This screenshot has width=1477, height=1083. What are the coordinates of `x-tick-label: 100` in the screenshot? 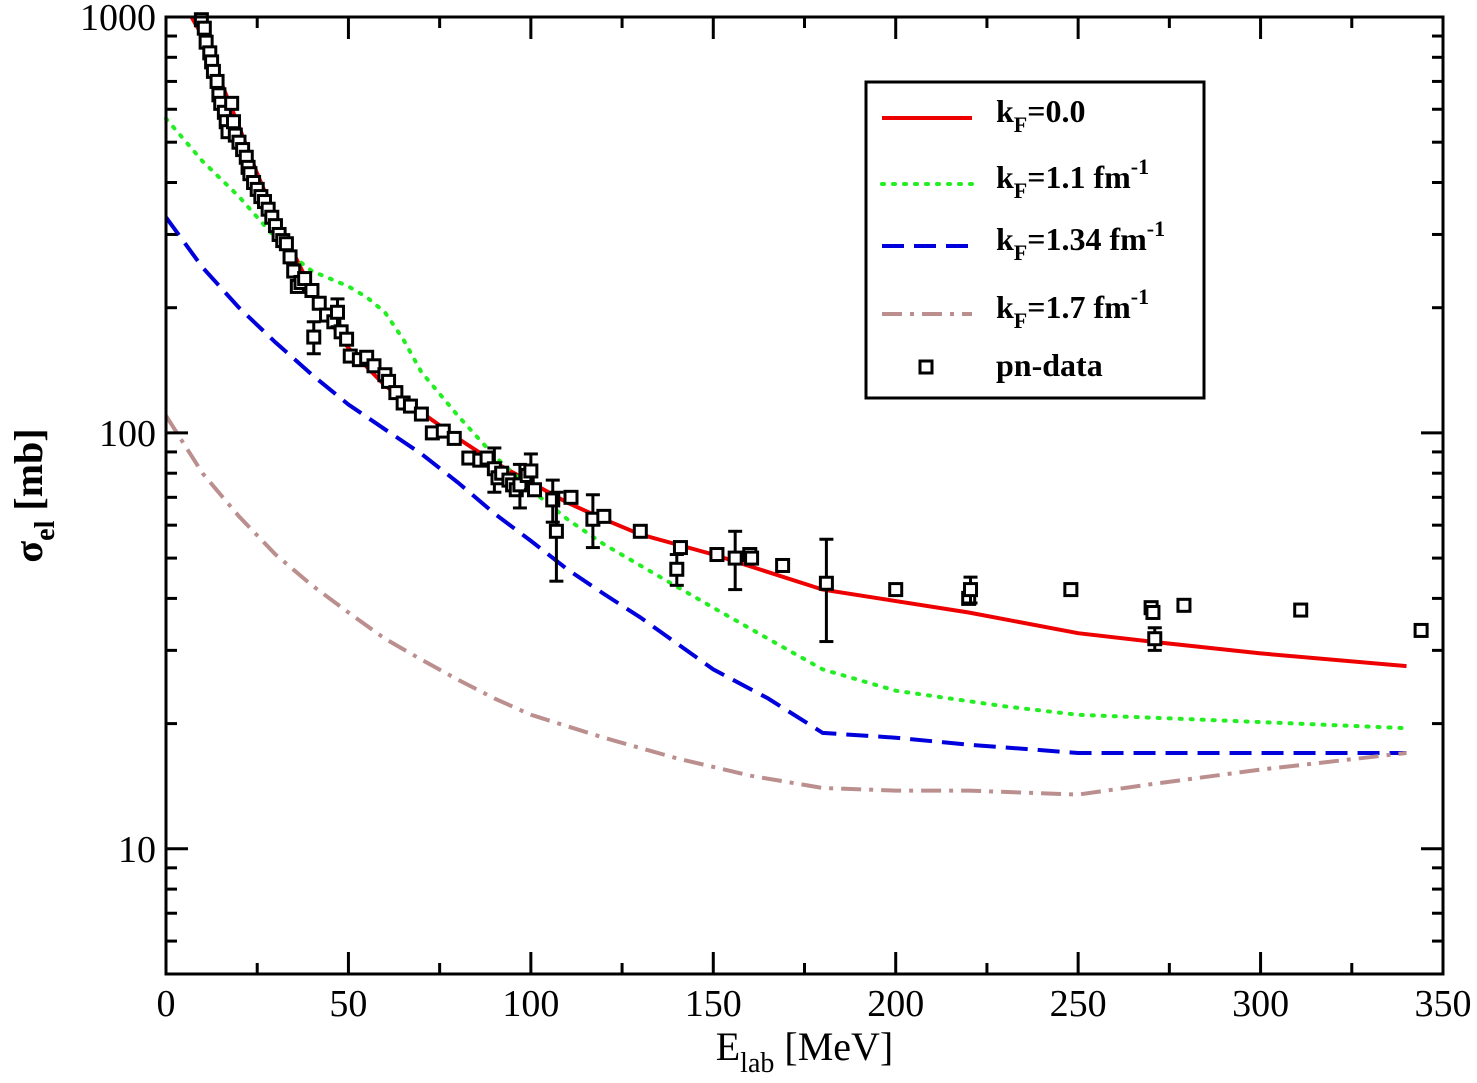 It's located at (530, 1004).